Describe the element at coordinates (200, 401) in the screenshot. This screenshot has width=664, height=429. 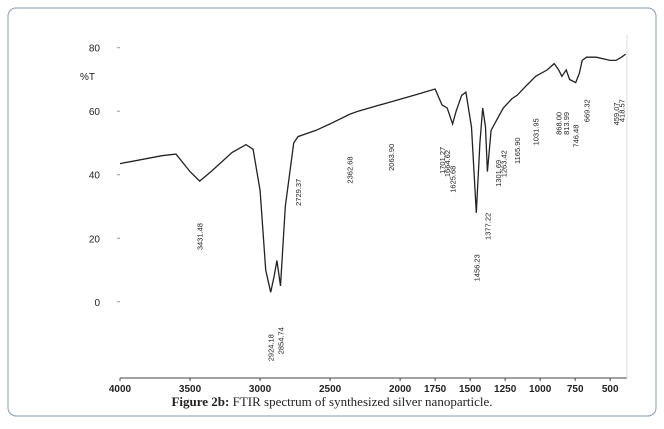
I see `caption-label: Figure 2b:` at that location.